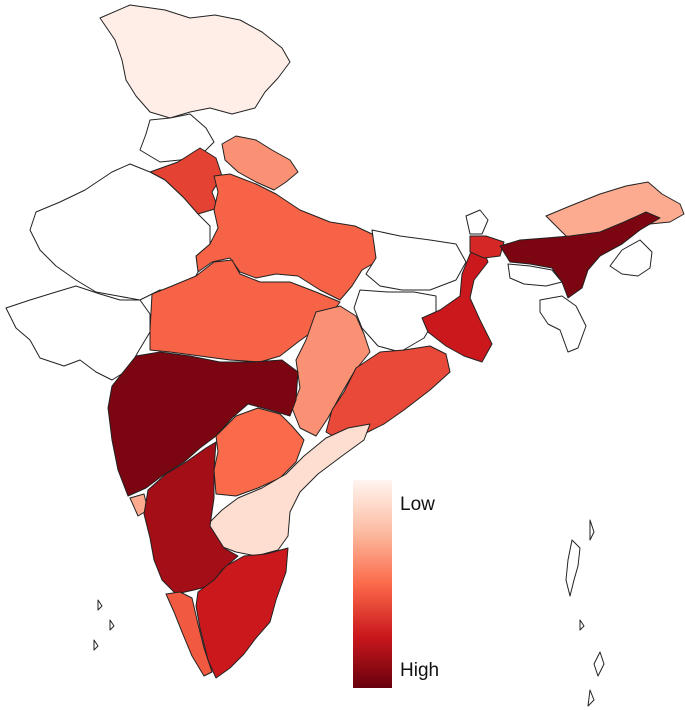 This screenshot has height=710, width=685. I want to click on region-maharashtra, so click(203, 424).